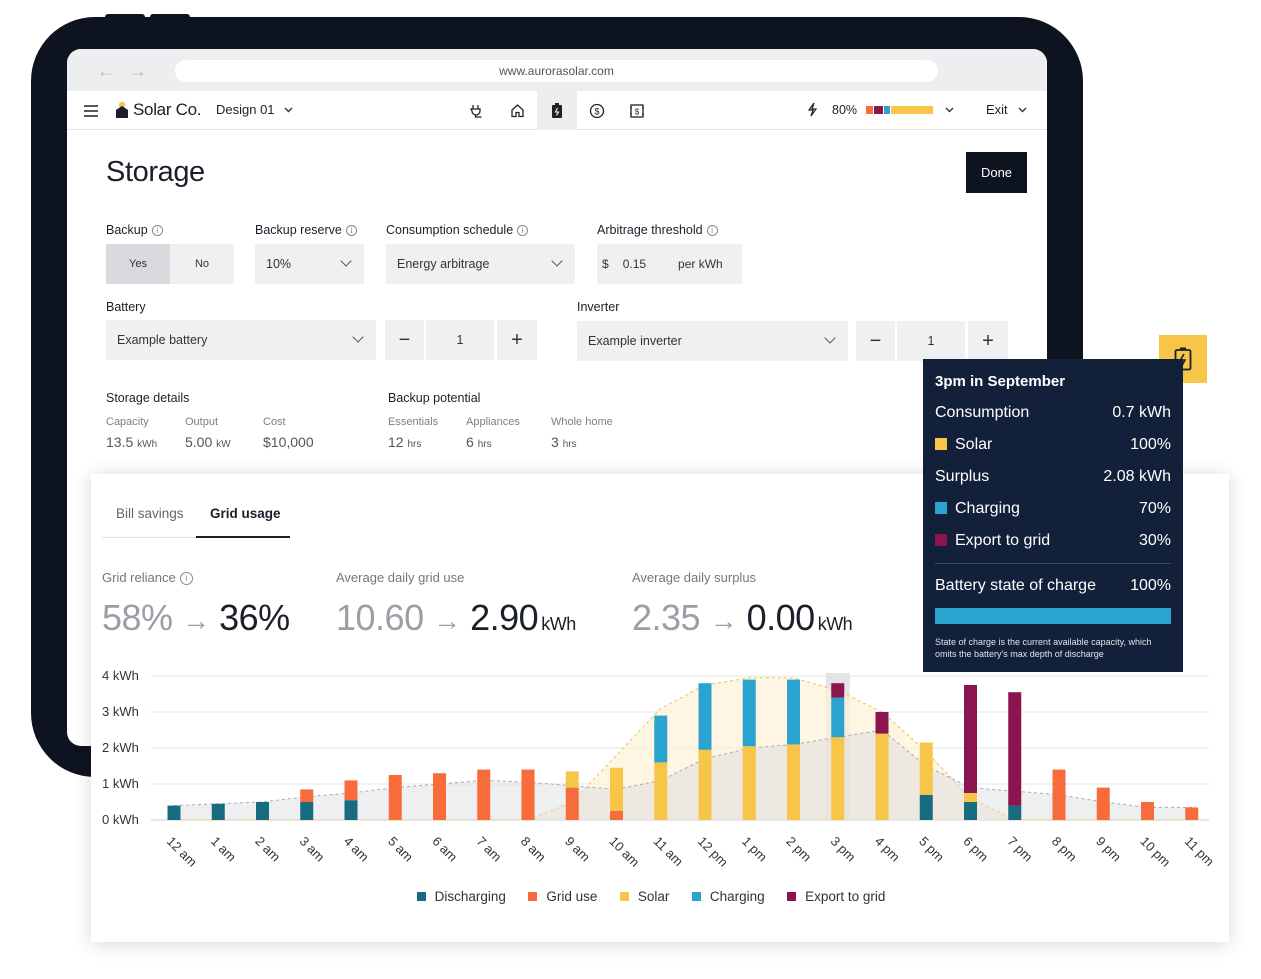  Describe the element at coordinates (120, 442) in the screenshot. I see `capacity-number: 13.5` at that location.